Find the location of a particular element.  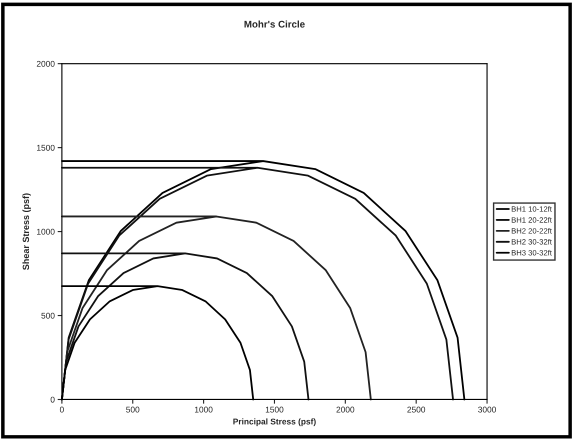

x-tick-label: 2000 is located at coordinates (345, 409).